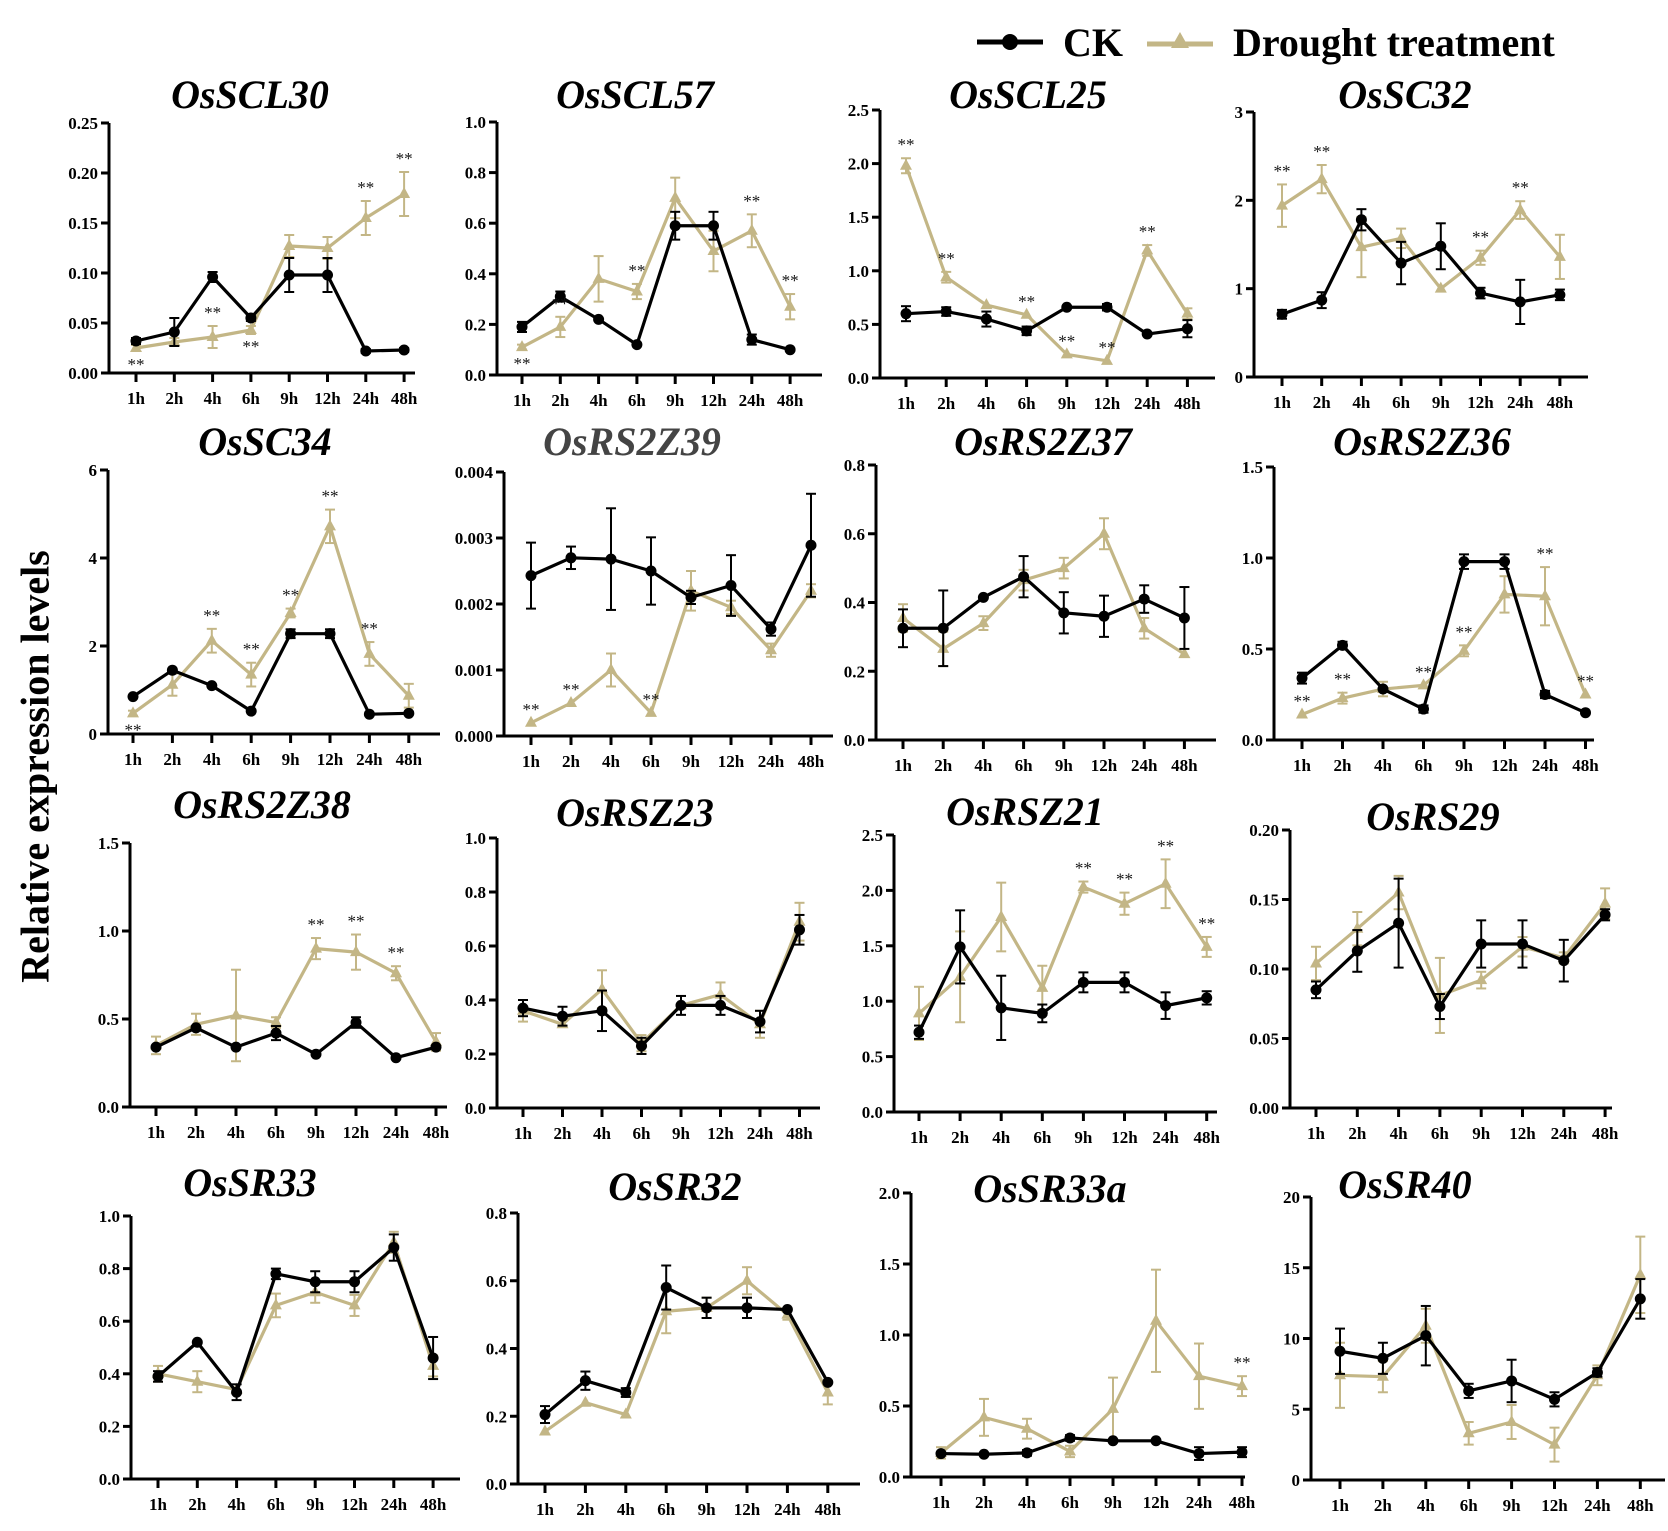  What do you see at coordinates (474, 604) in the screenshot?
I see `y-tick-label: 0.002` at bounding box center [474, 604].